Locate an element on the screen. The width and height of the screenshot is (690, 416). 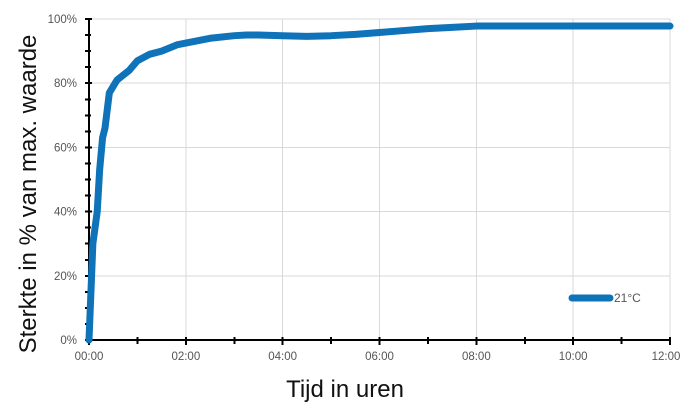
legend-label: 21°C is located at coordinates (627, 298).